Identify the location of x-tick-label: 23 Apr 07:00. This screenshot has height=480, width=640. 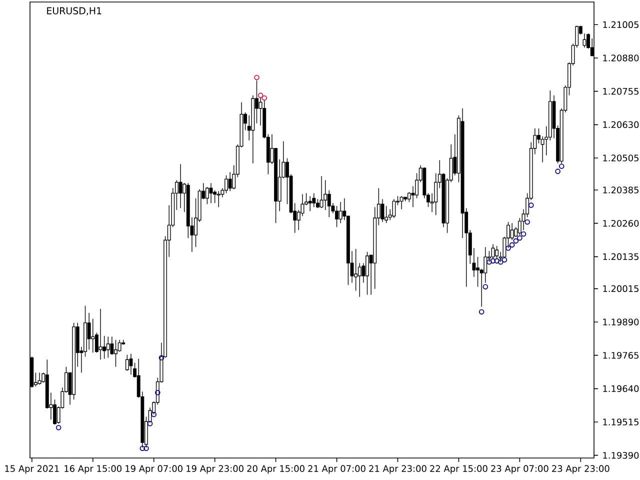
(519, 469).